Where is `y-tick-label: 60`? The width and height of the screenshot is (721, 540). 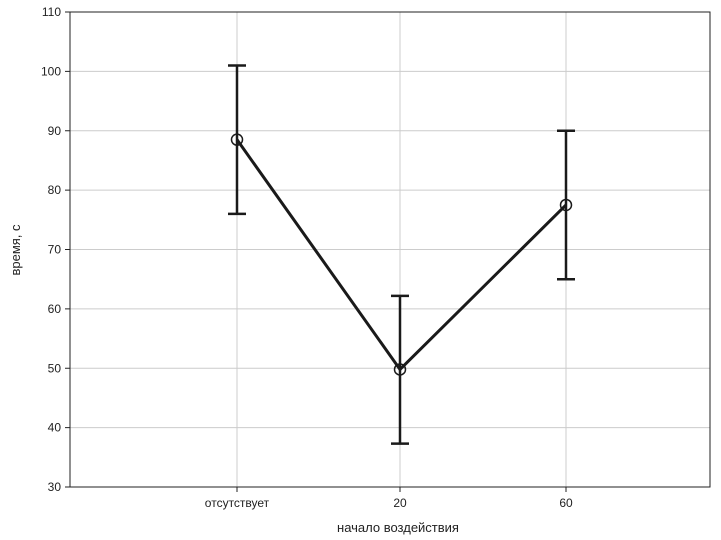 y-tick-label: 60 is located at coordinates (55, 309).